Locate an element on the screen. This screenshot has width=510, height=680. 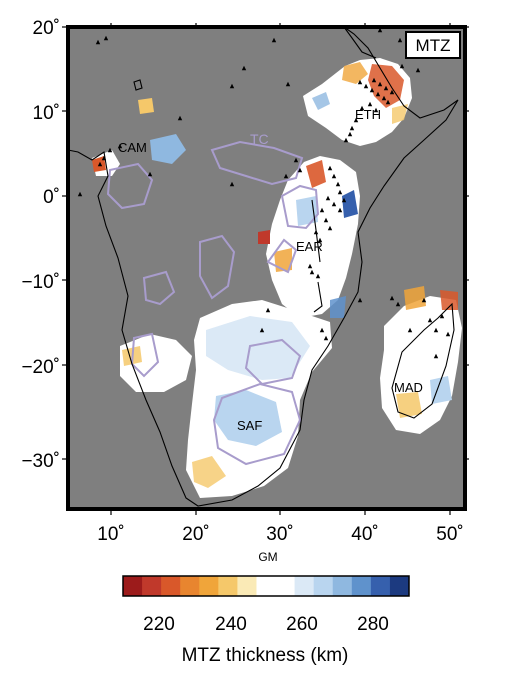
lon-tick-label: 30˚ is located at coordinates (279, 534).